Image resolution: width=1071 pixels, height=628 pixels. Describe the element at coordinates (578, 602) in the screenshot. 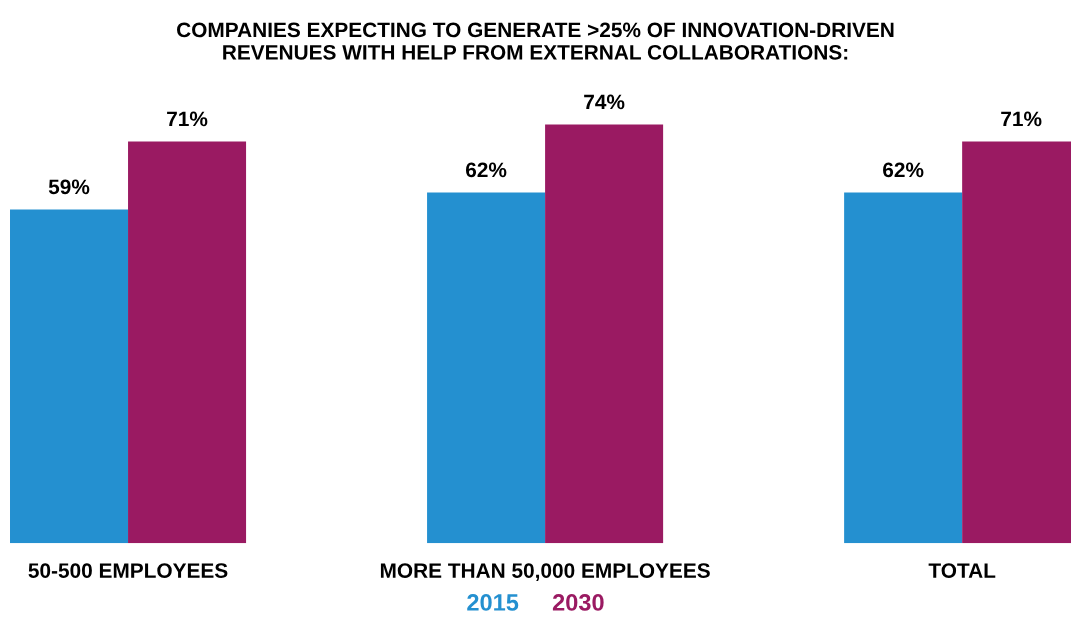

I see `text: 2030` at that location.